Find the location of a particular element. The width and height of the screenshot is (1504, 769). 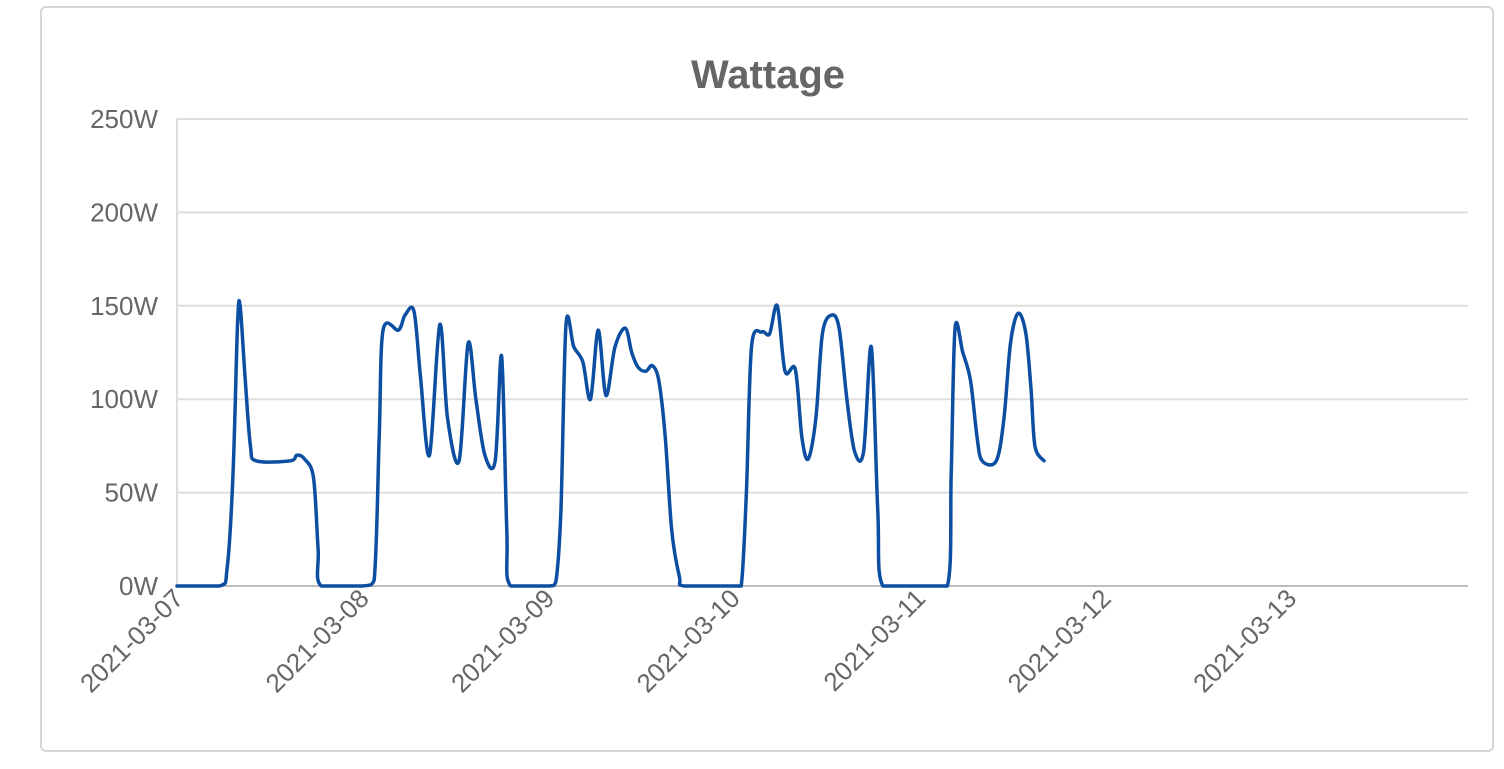

x-tick-label: 2021-03-11 is located at coordinates (874, 640).